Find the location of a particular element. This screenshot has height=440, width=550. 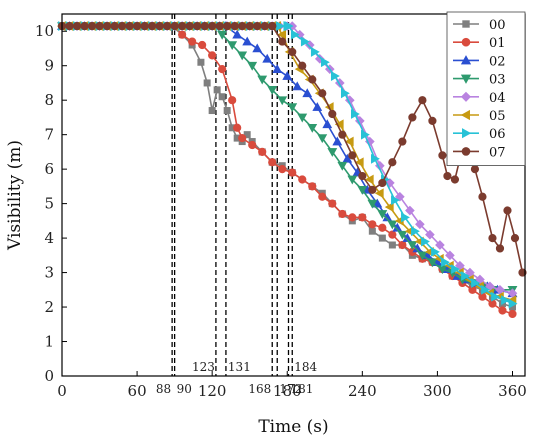

x-tick-label: 0 is located at coordinates (62, 391).